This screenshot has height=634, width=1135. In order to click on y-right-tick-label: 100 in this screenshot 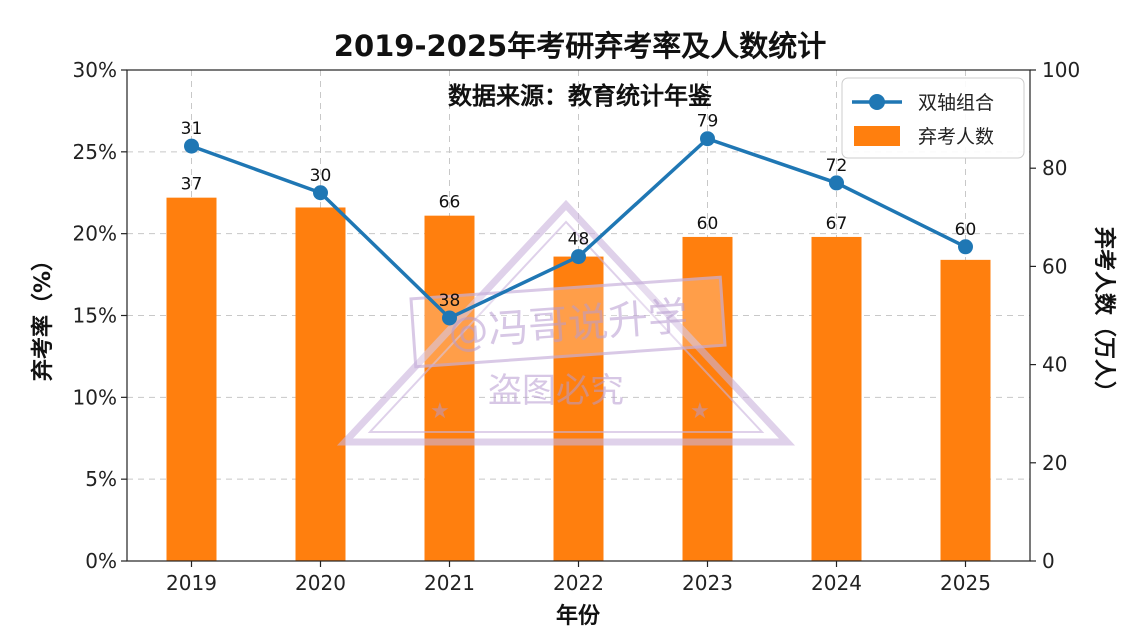, I will do `click(1061, 70)`.